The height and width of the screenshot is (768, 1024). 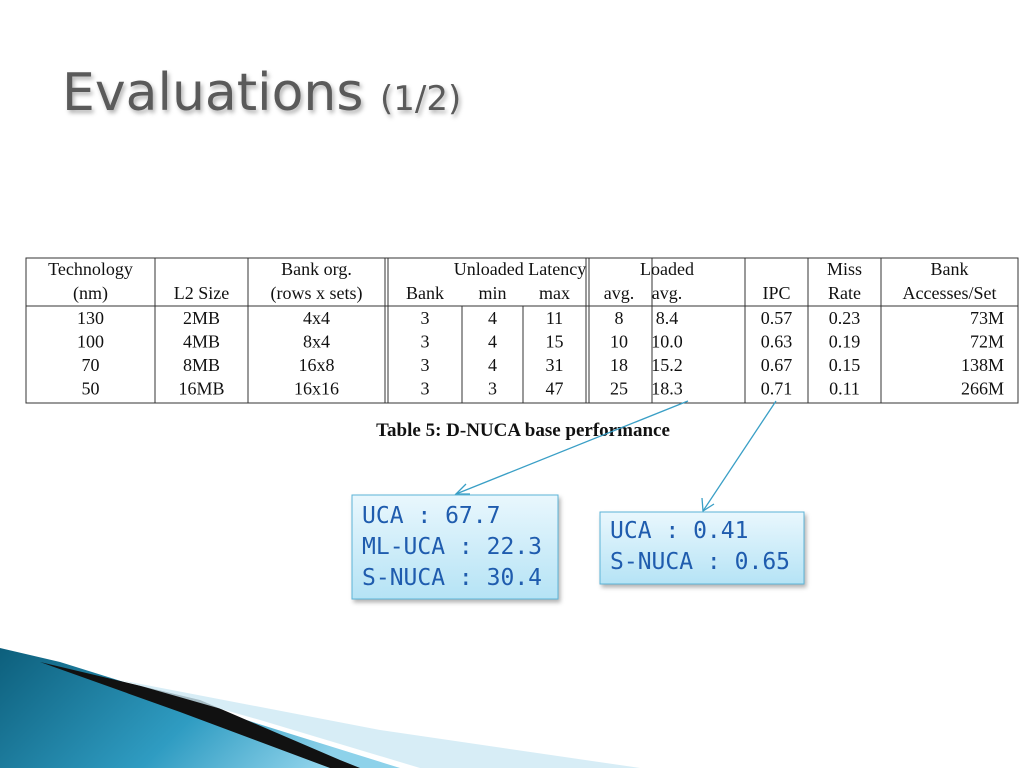 What do you see at coordinates (667, 342) in the screenshot?
I see `table-cell: 10.0` at bounding box center [667, 342].